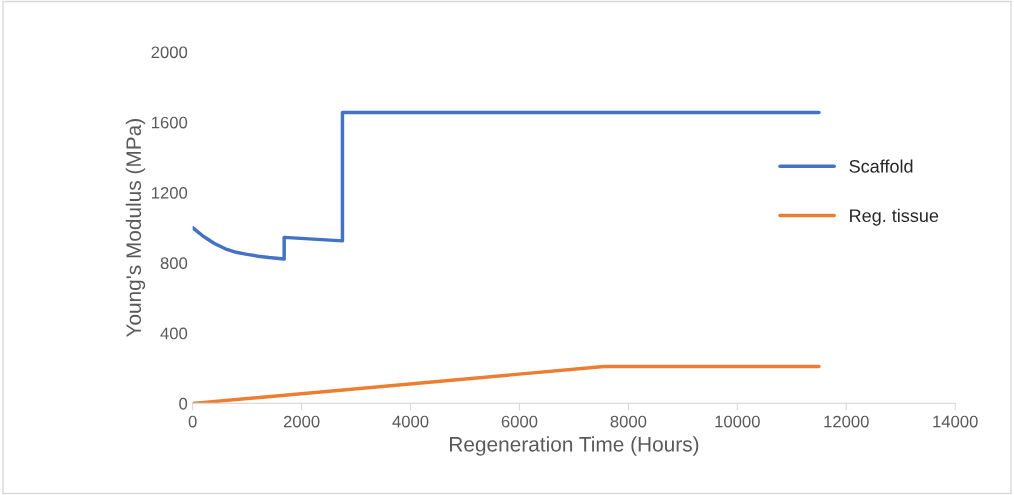  What do you see at coordinates (192, 421) in the screenshot?
I see `x-tick-label: 0` at bounding box center [192, 421].